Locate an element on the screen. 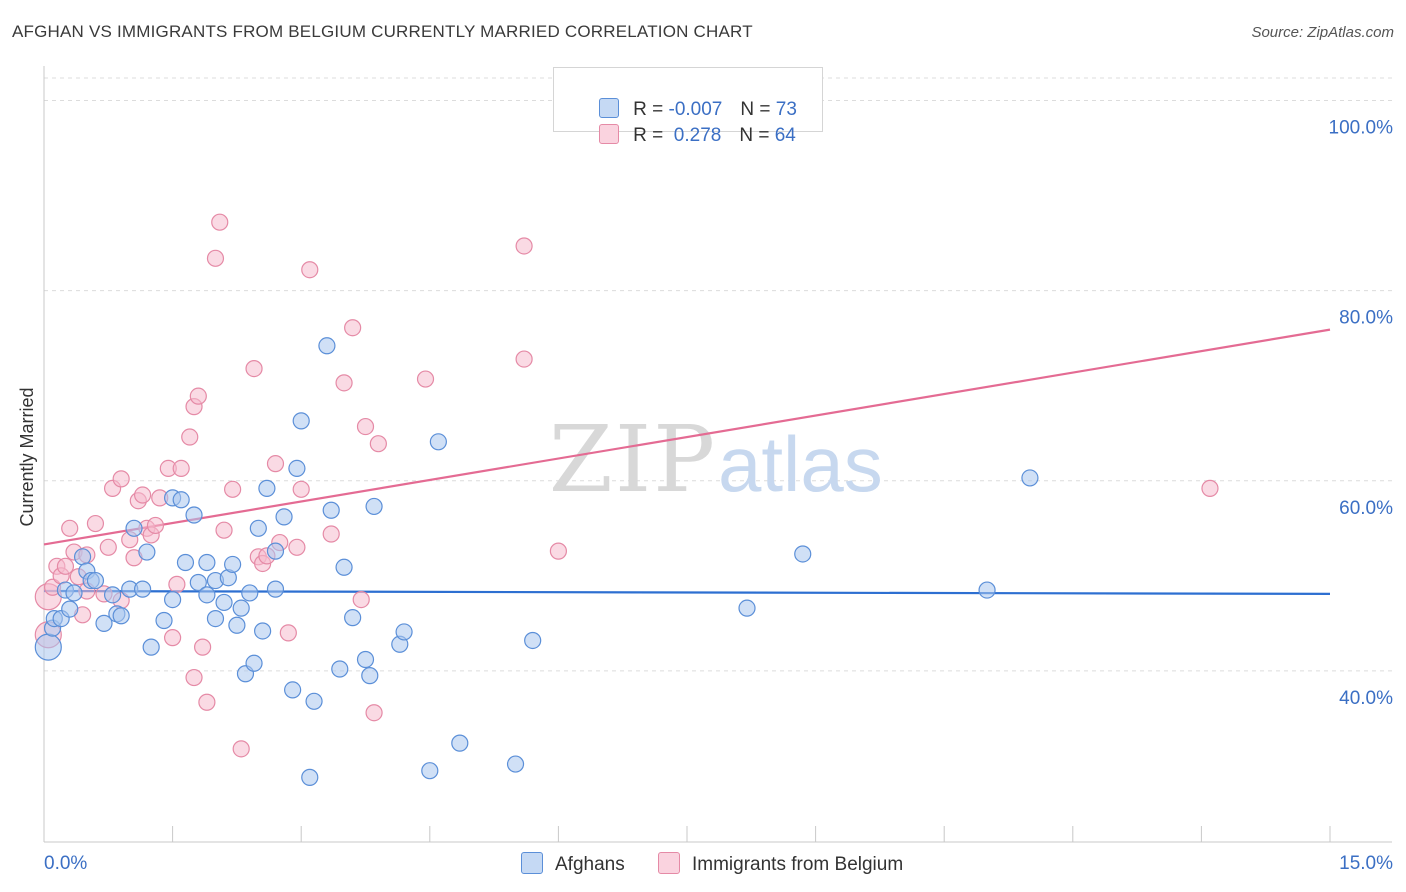 The image size is (1406, 892). legend-label-afghans: Afghans is located at coordinates (590, 864).